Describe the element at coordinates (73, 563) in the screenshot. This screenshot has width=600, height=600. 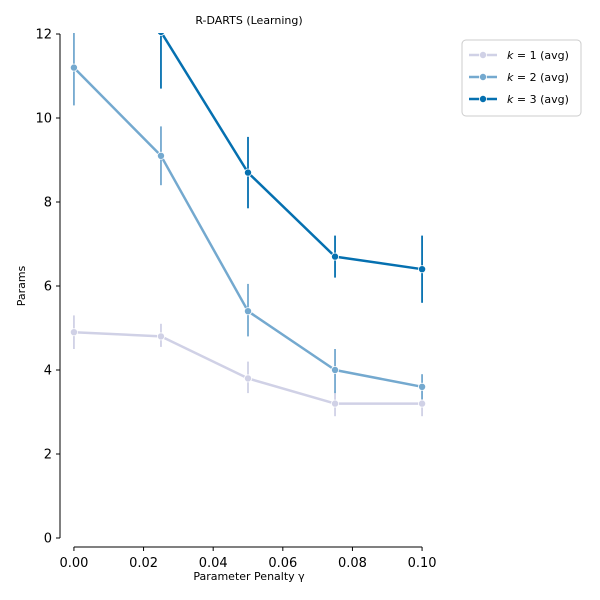
I see `x-tick-label: 0.00` at that location.